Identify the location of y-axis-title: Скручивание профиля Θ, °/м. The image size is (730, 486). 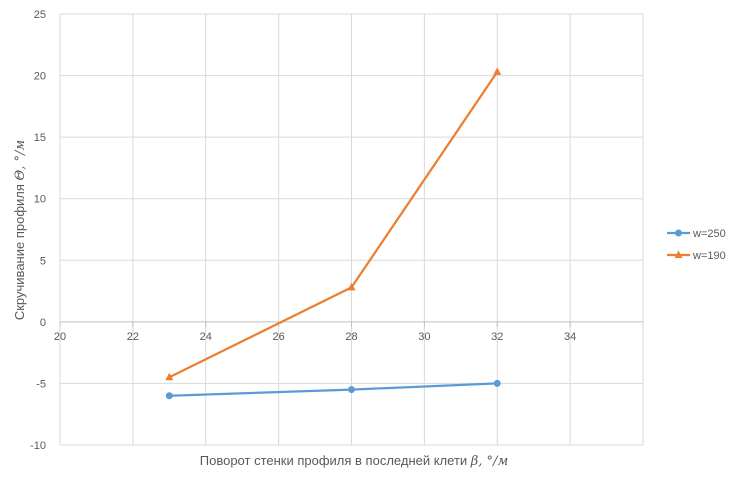
(20, 230).